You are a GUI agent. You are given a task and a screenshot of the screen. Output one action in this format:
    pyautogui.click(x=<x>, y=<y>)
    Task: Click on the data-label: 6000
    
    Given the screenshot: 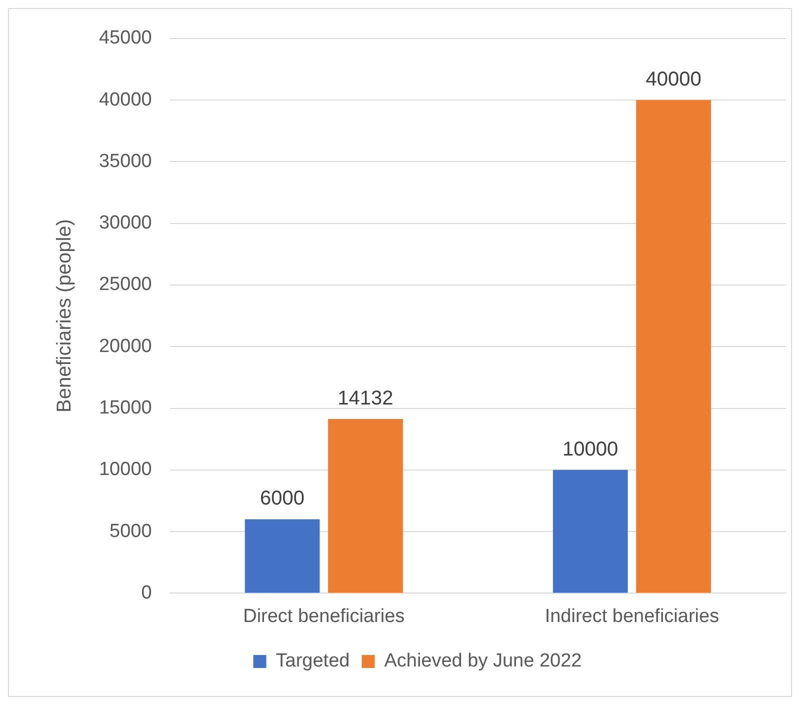 What is the action you would take?
    pyautogui.click(x=282, y=499)
    